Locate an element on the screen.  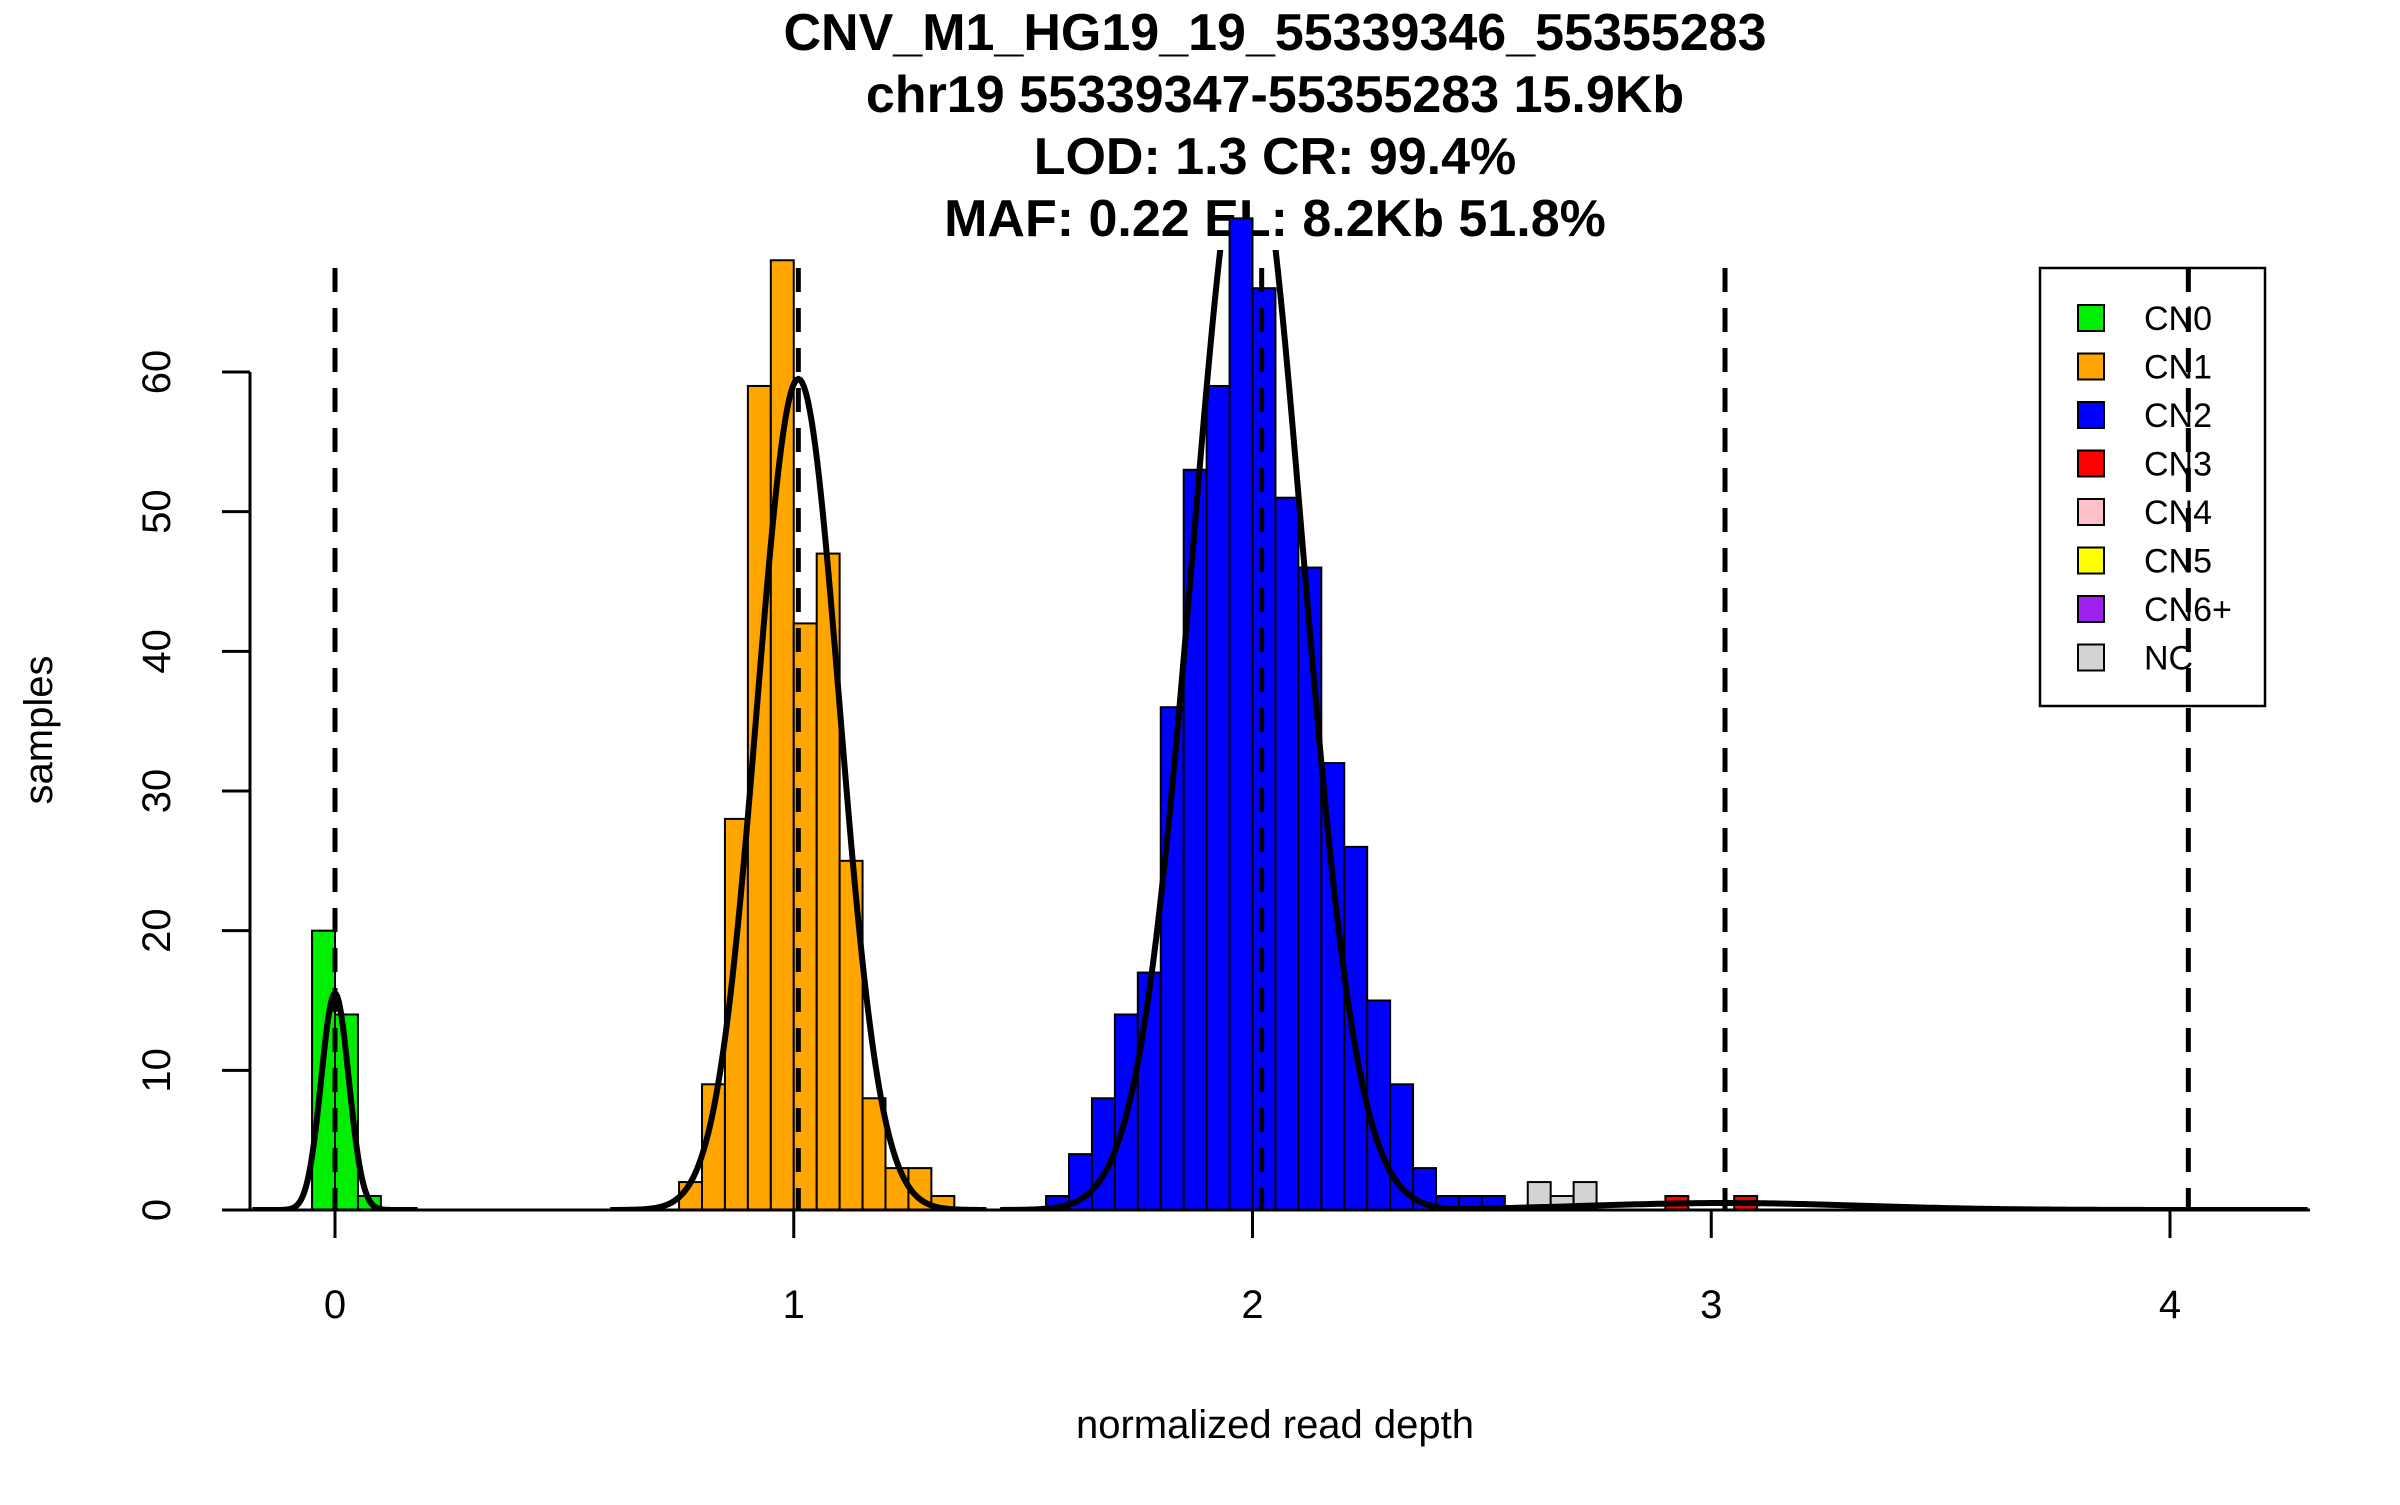
x-tick-label: 3 is located at coordinates (1711, 1305).